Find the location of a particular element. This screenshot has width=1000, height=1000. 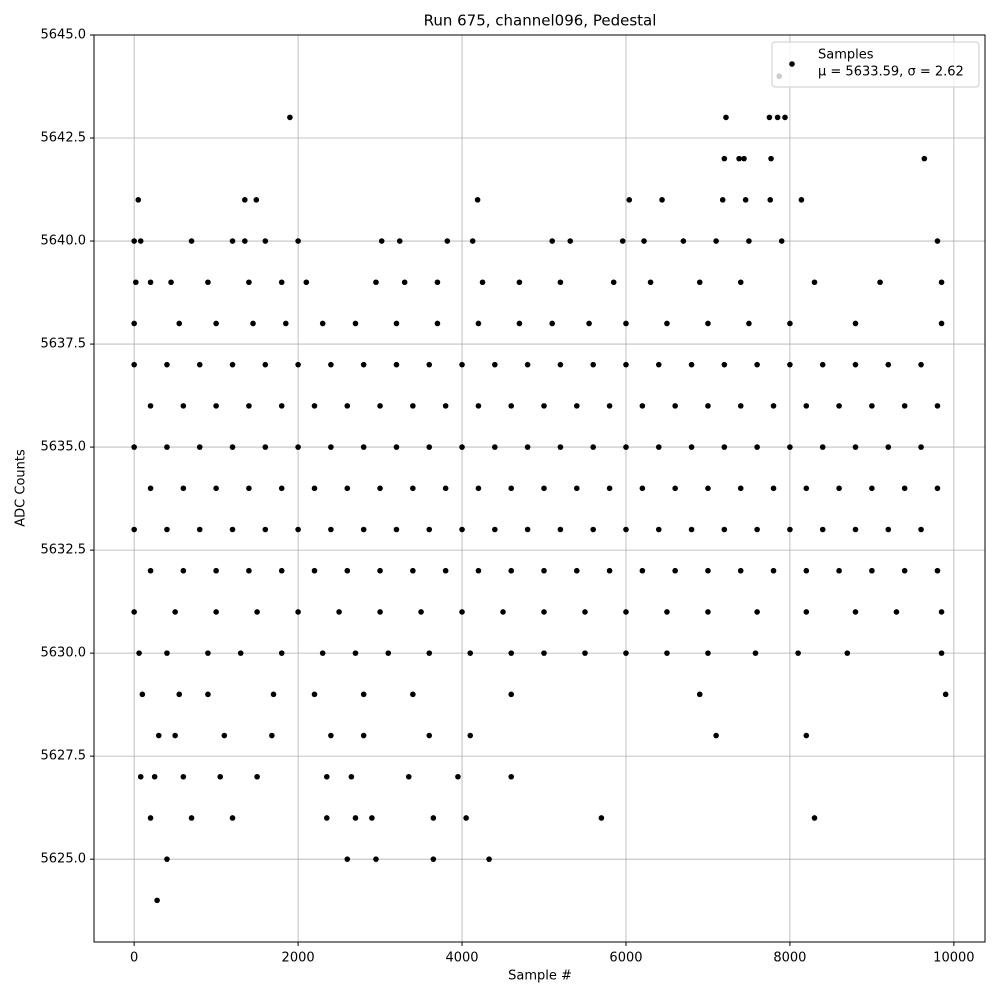

legend-note: μ = 5633.59, σ = 2.62 is located at coordinates (891, 72).